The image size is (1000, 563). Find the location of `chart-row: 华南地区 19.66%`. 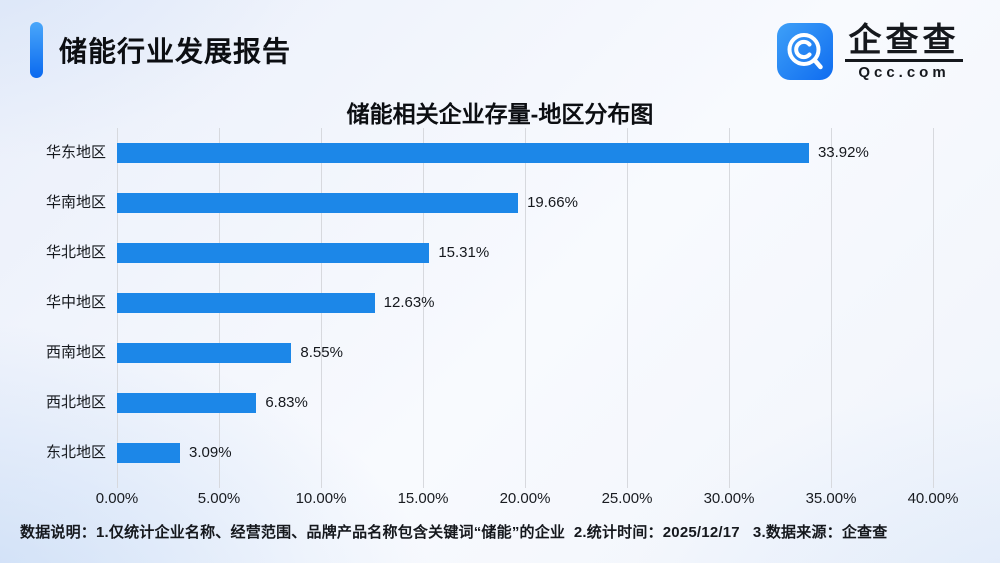

chart-row: 华南地区 19.66% is located at coordinates (489, 203).